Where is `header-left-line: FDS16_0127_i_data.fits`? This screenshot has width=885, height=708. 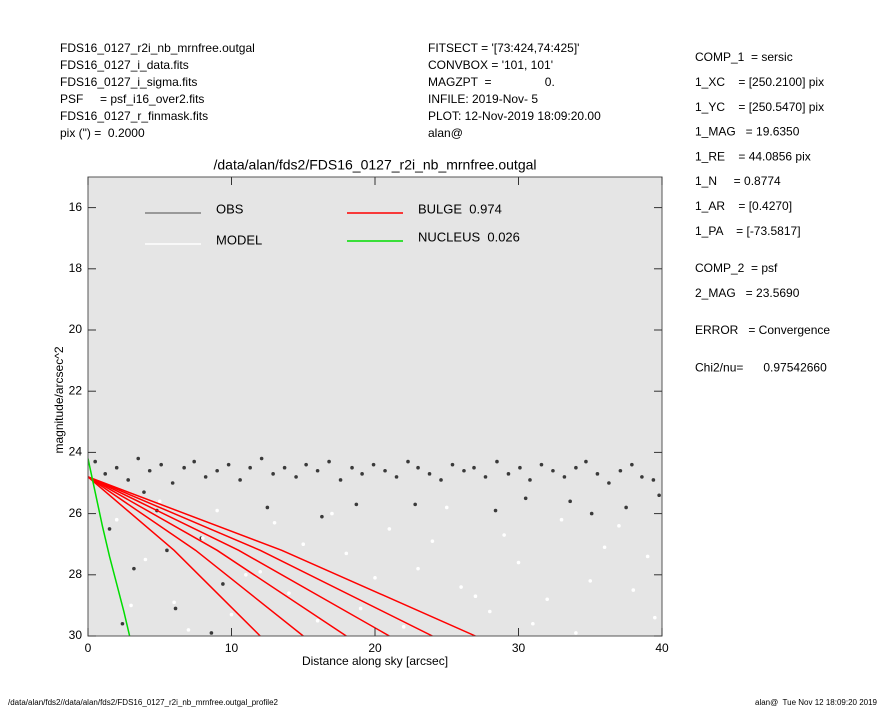
header-left-line: FDS16_0127_i_data.fits is located at coordinates (124, 65).